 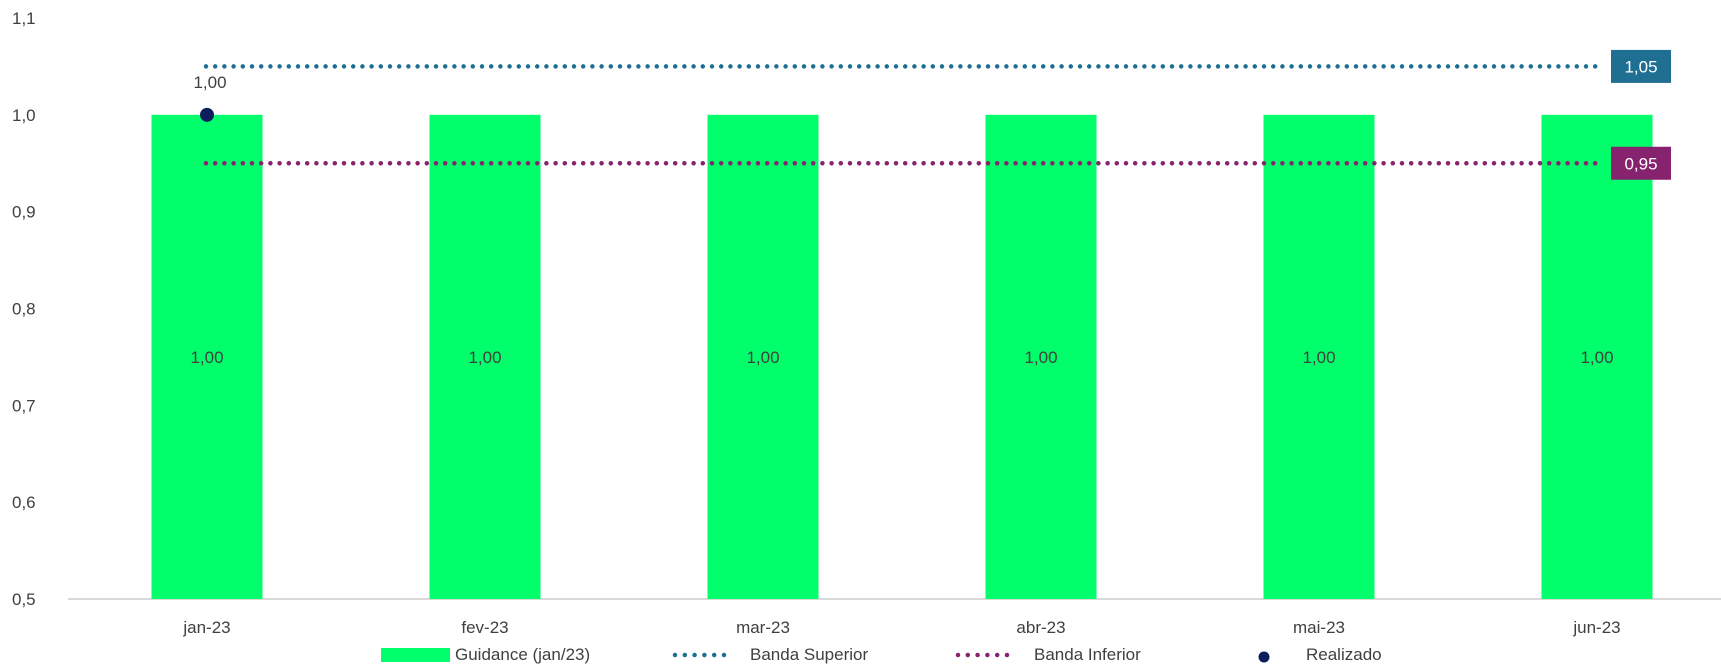 I want to click on x-tick-label: mar-23, so click(x=763, y=627).